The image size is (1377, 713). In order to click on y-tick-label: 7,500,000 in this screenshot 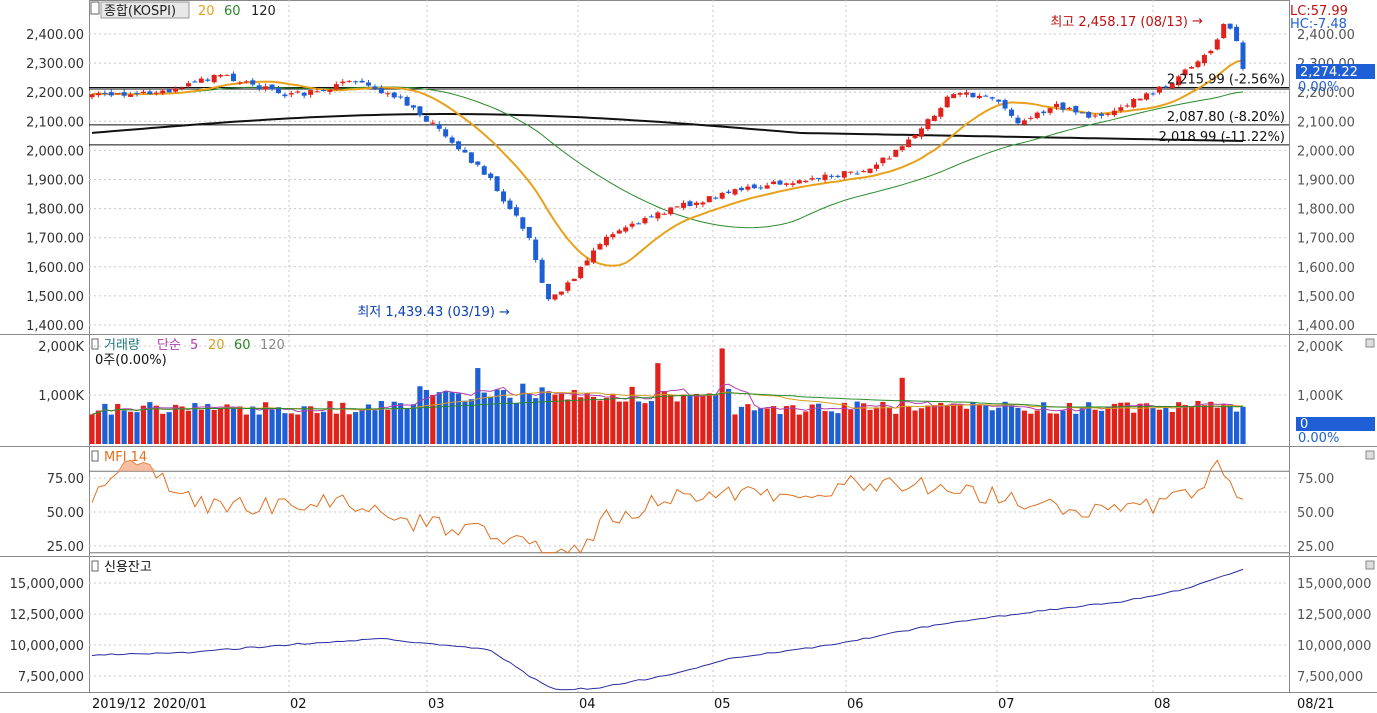, I will do `click(1330, 677)`.